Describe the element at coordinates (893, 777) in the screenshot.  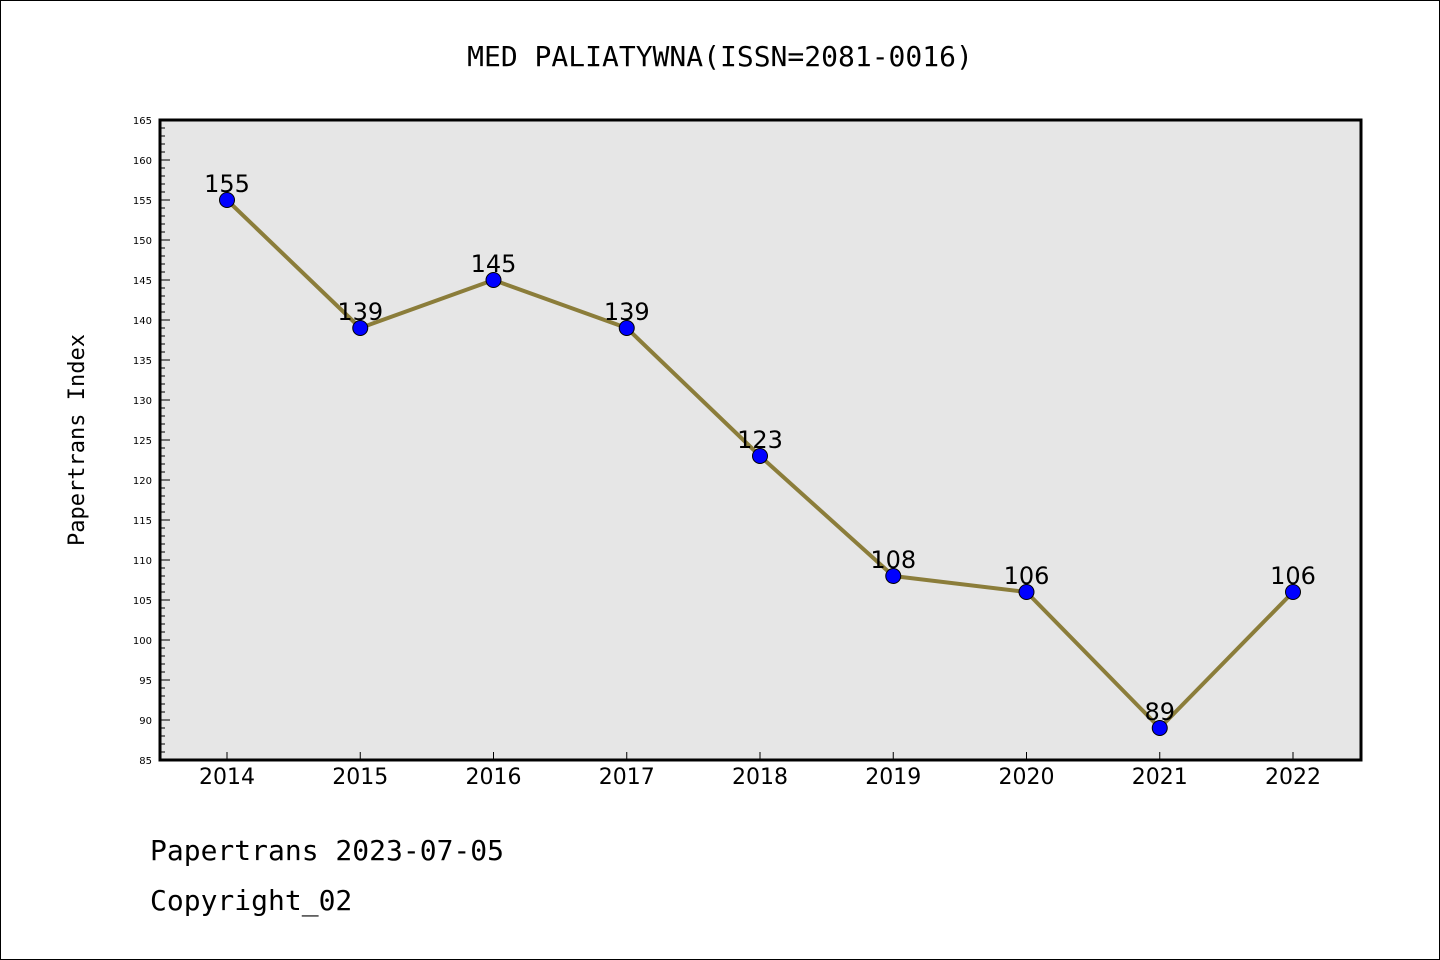
I see `x-tick-label: 2019` at that location.